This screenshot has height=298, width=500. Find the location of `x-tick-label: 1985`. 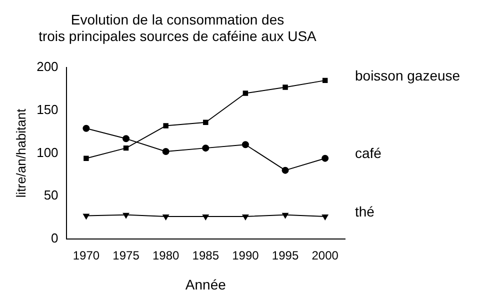

x-tick-label: 1985 is located at coordinates (206, 255).